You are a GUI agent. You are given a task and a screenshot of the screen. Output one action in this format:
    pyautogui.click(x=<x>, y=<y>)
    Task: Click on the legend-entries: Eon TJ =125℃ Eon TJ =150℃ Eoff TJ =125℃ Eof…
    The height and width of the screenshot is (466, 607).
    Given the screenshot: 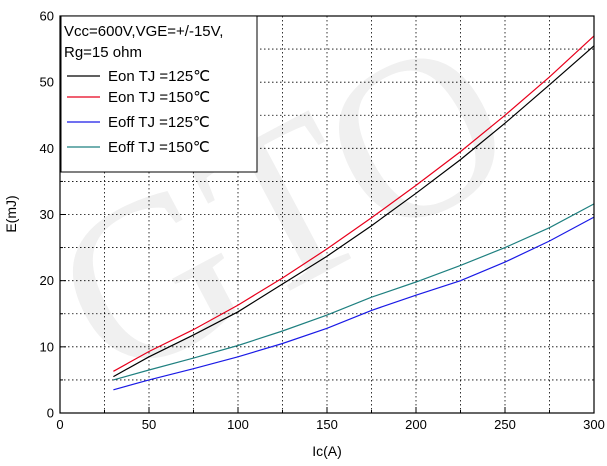 What is the action you would take?
    pyautogui.click(x=138, y=112)
    